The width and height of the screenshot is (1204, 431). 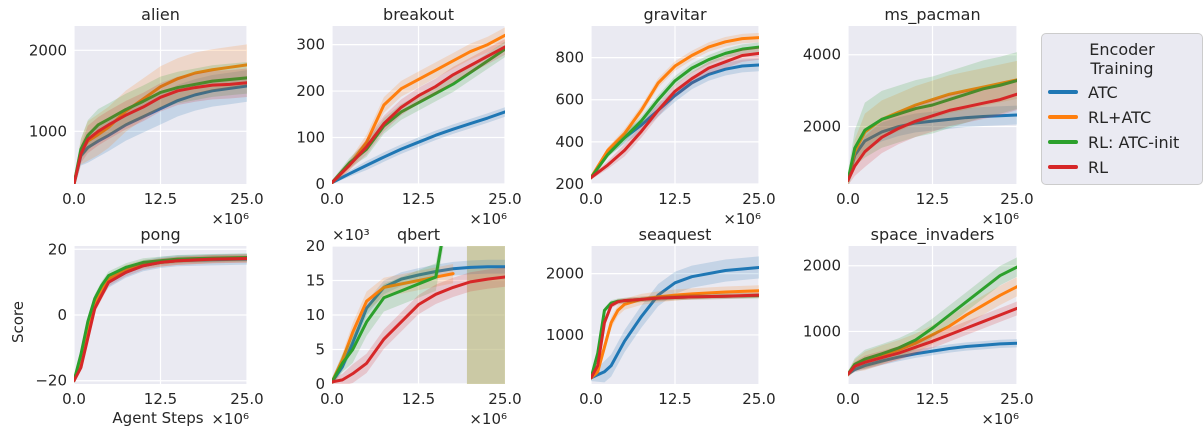 I want to click on figure-xlabel: Agent Steps, so click(x=157, y=418).